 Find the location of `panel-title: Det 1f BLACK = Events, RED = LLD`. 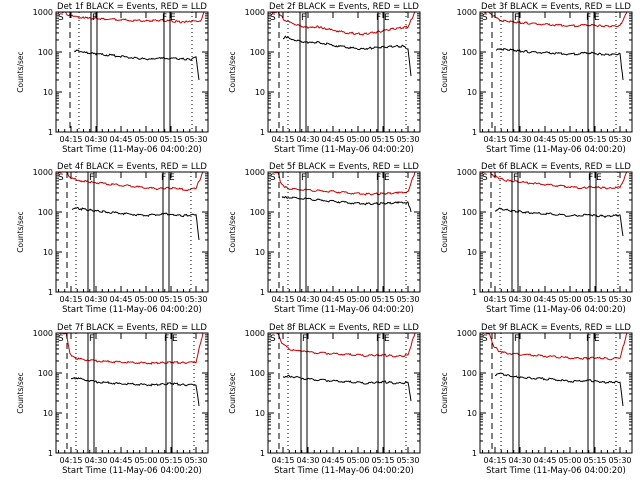

panel-title: Det 1f BLACK = Events, RED = LLD is located at coordinates (132, 7).